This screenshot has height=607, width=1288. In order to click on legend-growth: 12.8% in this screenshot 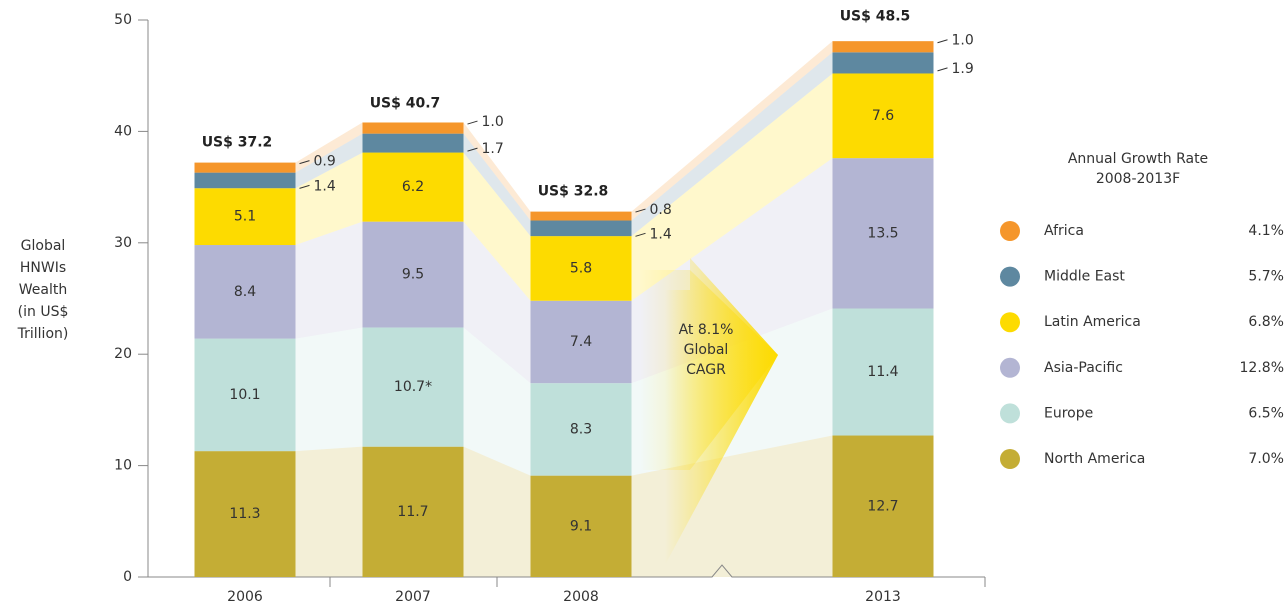, I will do `click(1262, 368)`.